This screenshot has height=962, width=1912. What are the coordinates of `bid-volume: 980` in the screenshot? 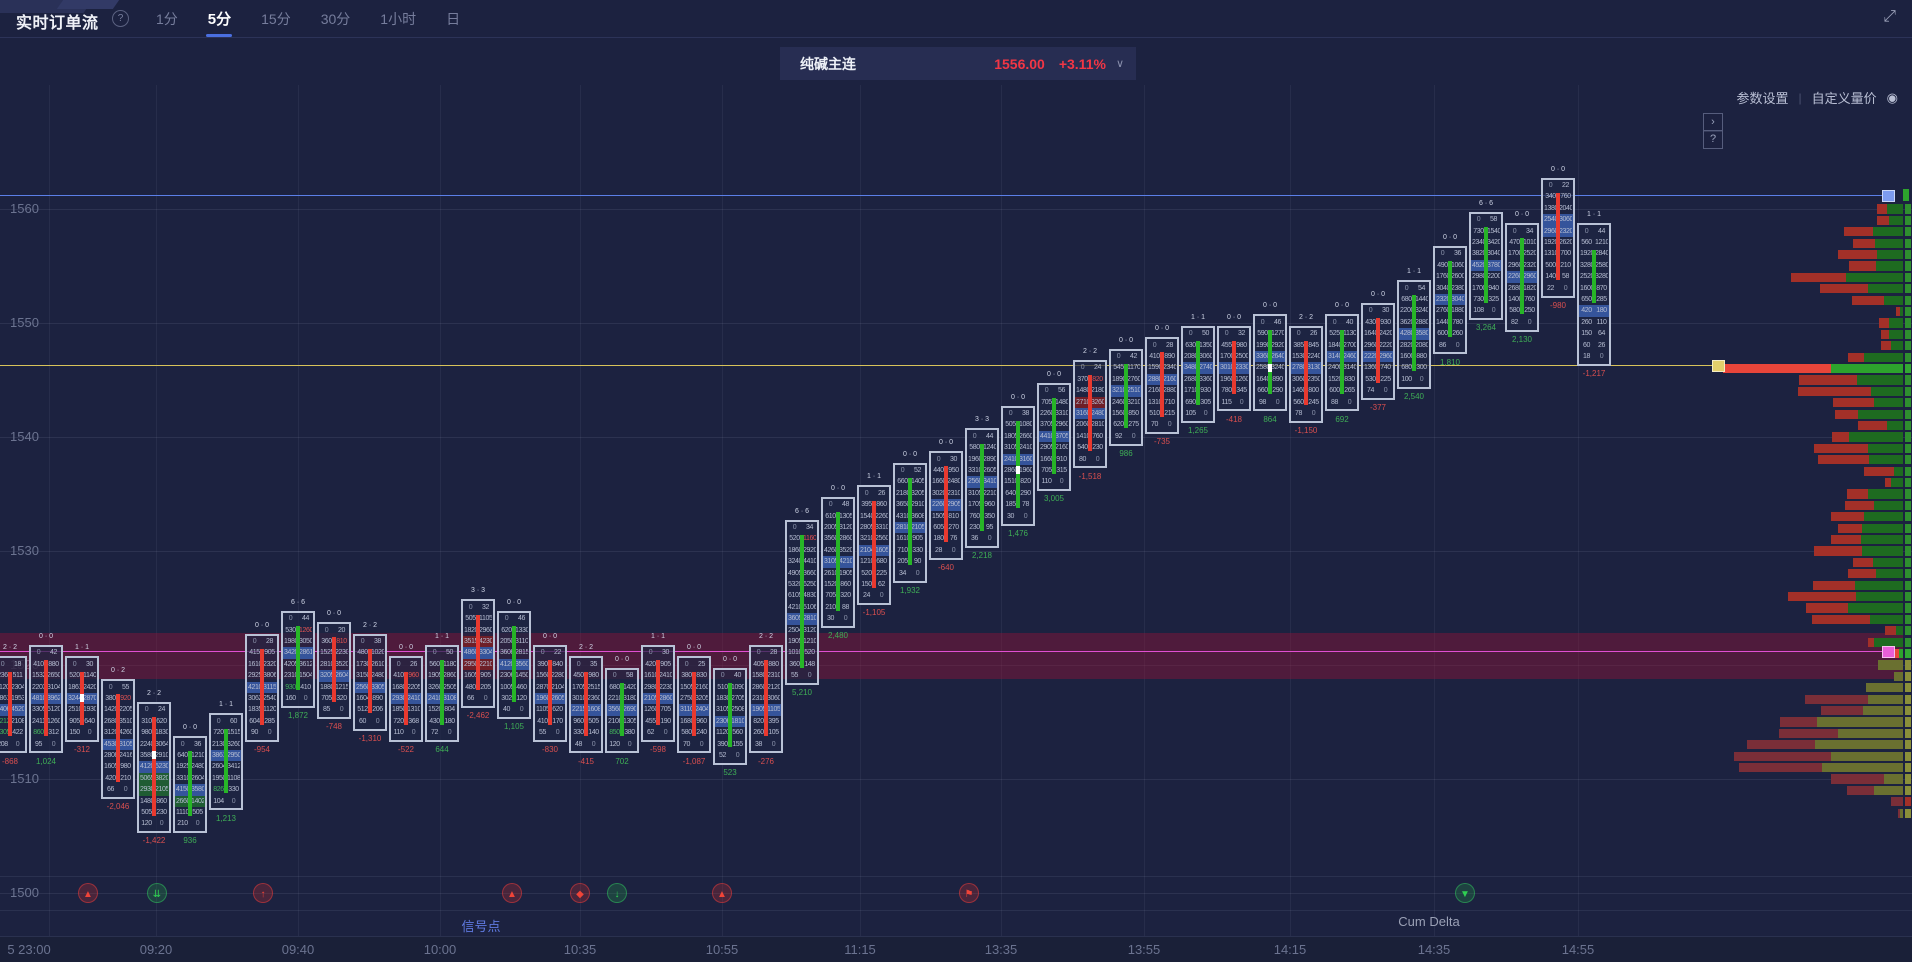 It's located at (146, 733).